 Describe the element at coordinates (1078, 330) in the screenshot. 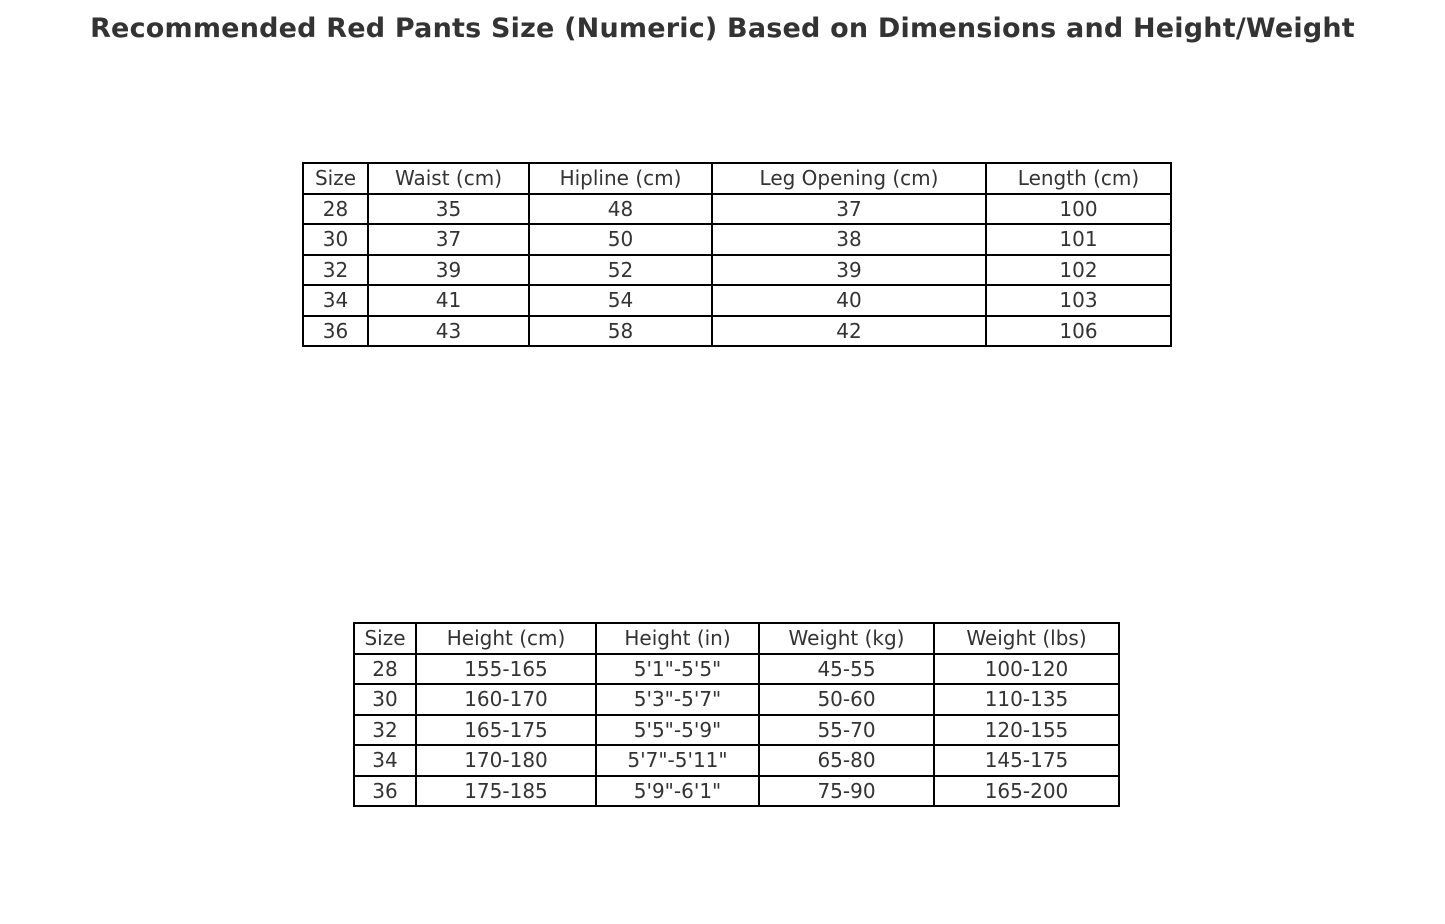

I see `table-cell: 106` at that location.